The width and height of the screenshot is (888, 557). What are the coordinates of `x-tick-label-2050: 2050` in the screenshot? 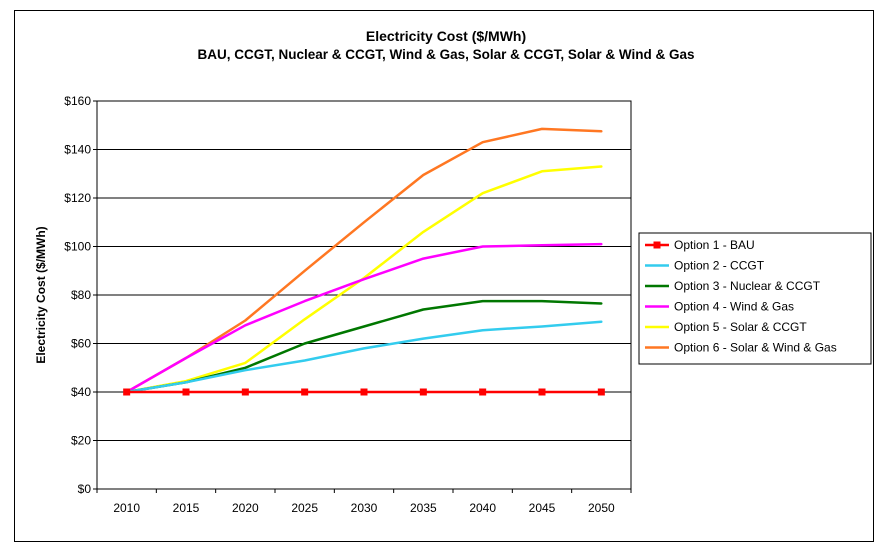 It's located at (601, 508).